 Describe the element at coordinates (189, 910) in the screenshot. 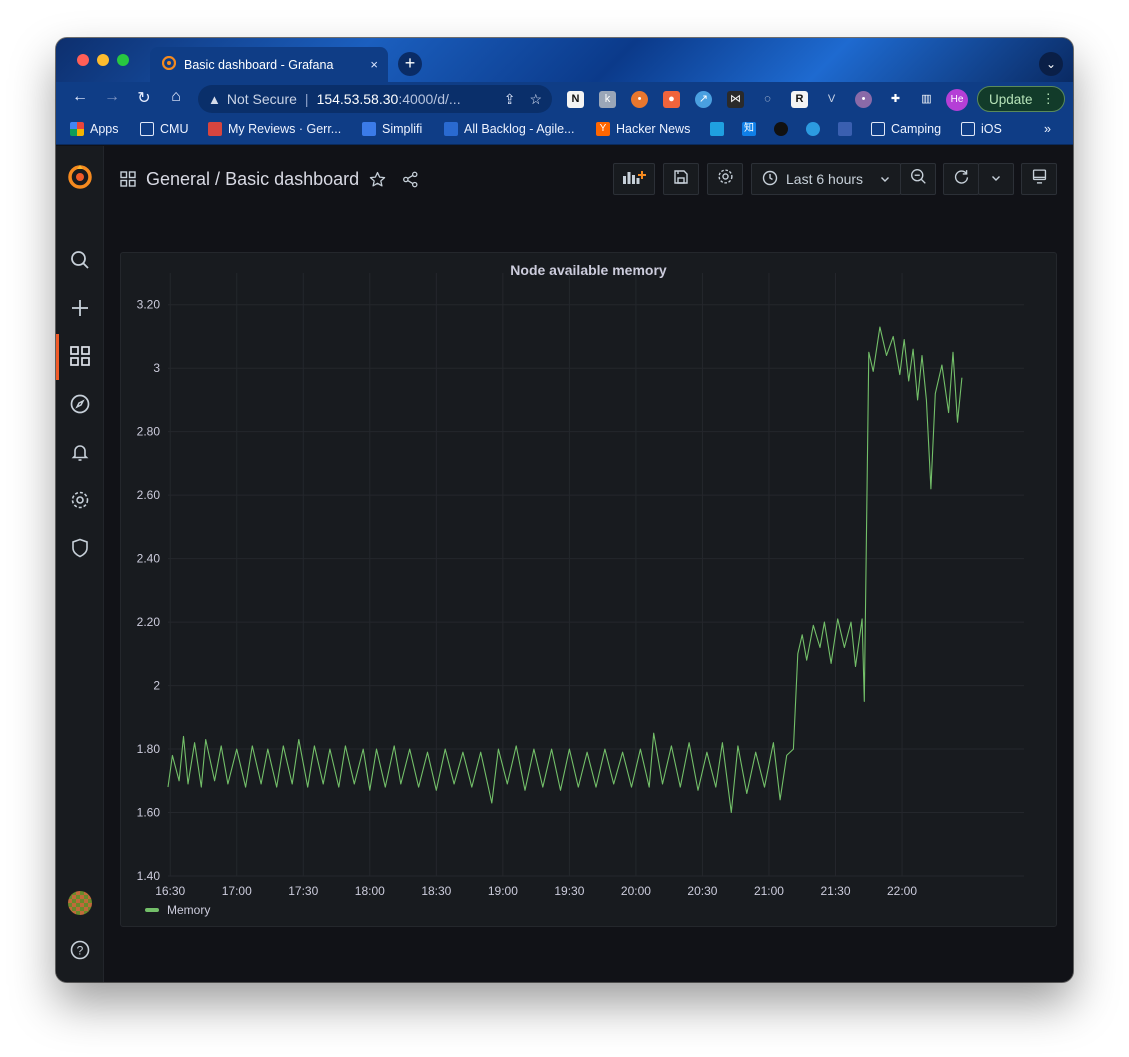

I see `legend-label: Memory` at that location.